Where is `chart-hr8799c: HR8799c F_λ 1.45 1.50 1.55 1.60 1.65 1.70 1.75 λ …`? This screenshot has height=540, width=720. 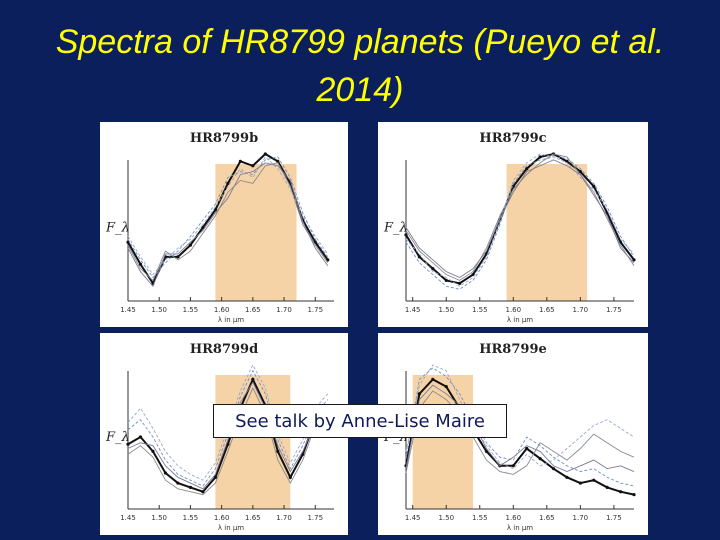 chart-hr8799c: HR8799c F_λ 1.45 1.50 1.55 1.60 1.65 1.70 1.75 λ … is located at coordinates (509, 227).